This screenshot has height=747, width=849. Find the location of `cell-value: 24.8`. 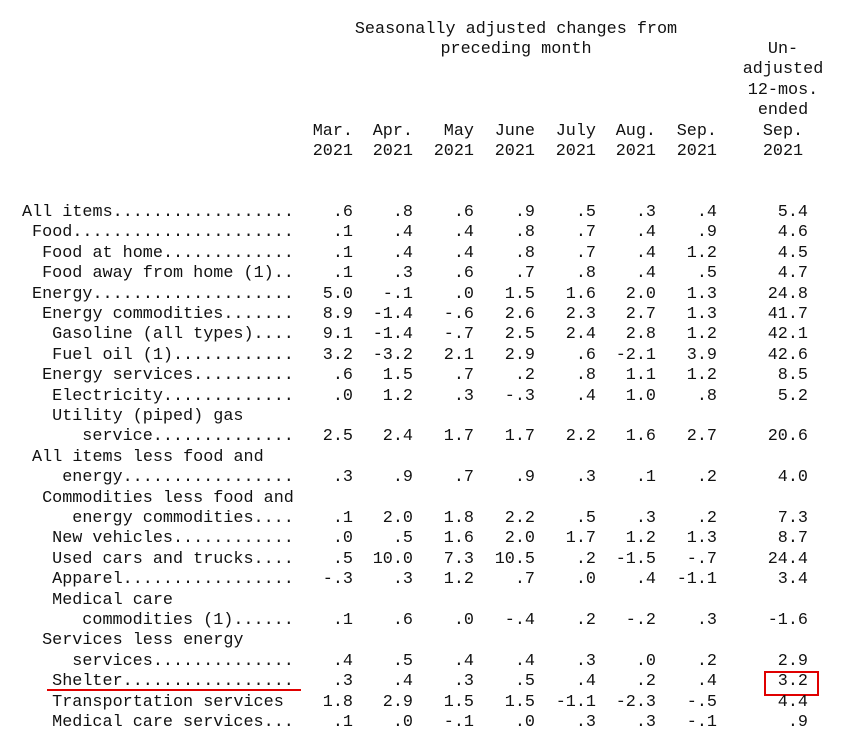

cell-value: 24.8 is located at coordinates (787, 294).